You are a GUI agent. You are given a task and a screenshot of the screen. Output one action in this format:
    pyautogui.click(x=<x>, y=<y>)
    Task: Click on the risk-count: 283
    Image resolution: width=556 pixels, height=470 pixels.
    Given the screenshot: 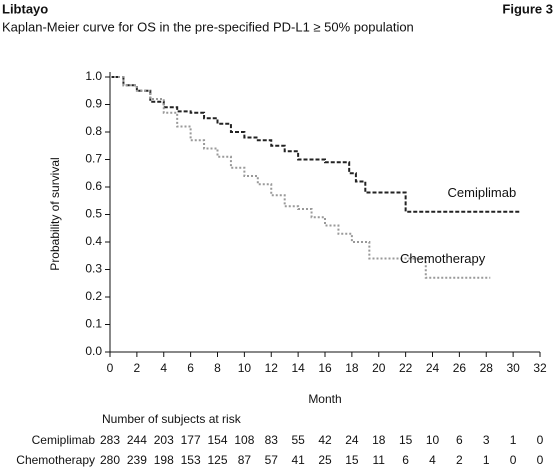 What is the action you would take?
    pyautogui.click(x=110, y=440)
    